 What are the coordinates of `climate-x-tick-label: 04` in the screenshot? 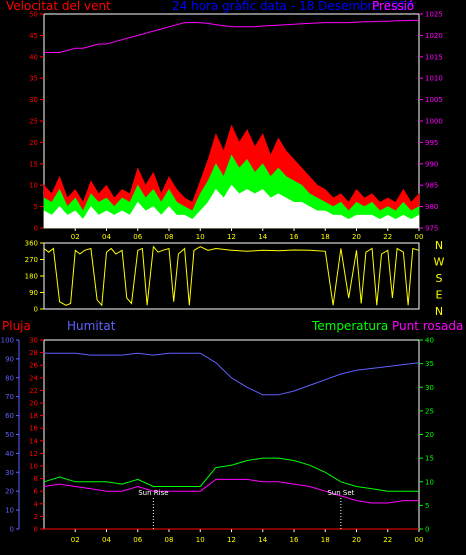 It's located at (106, 540).